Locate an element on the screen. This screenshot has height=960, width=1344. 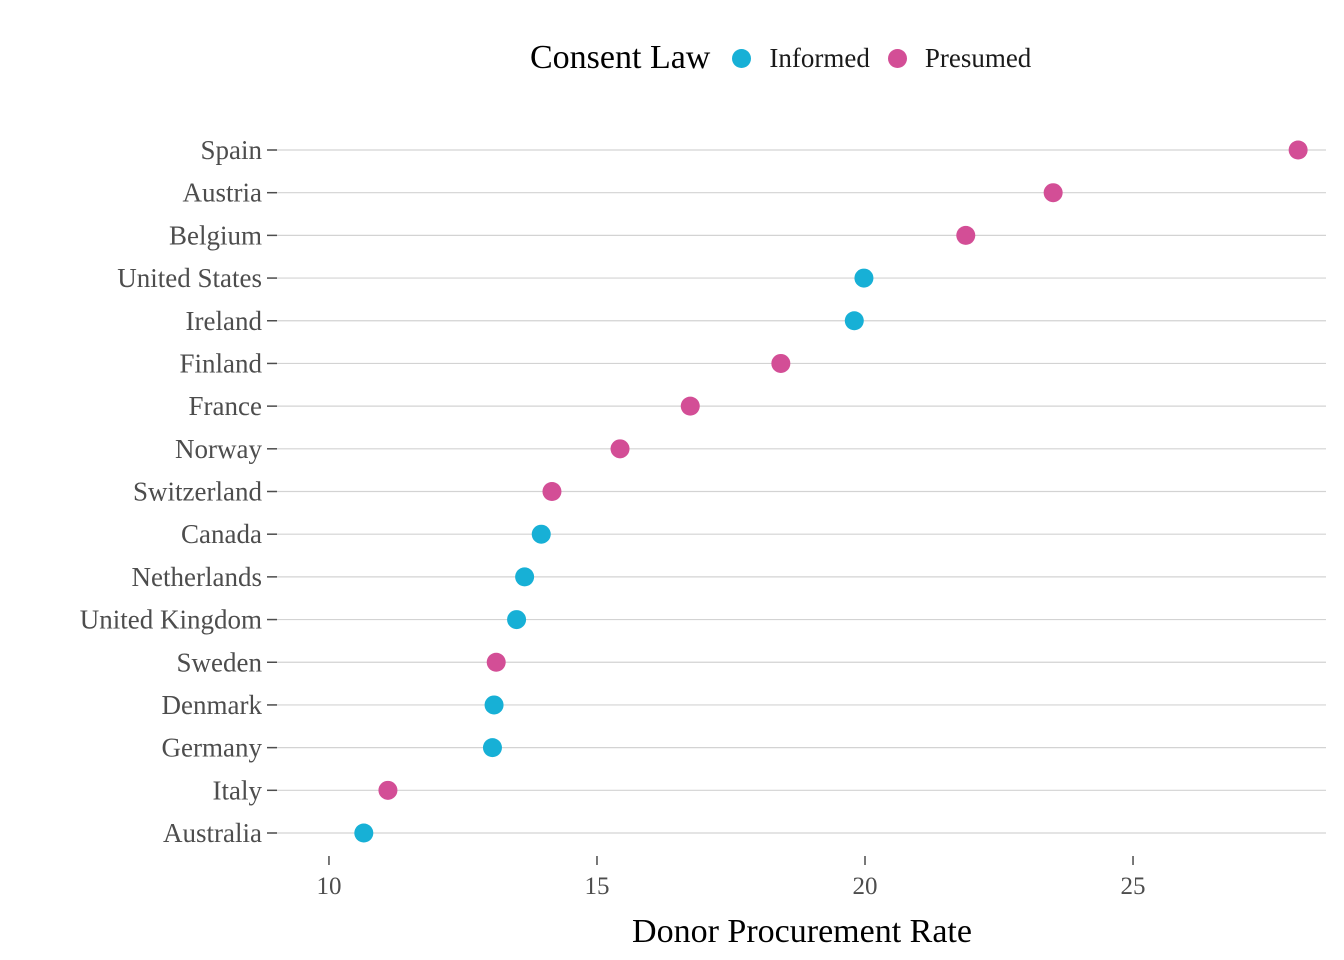
point-france is located at coordinates (690, 406).